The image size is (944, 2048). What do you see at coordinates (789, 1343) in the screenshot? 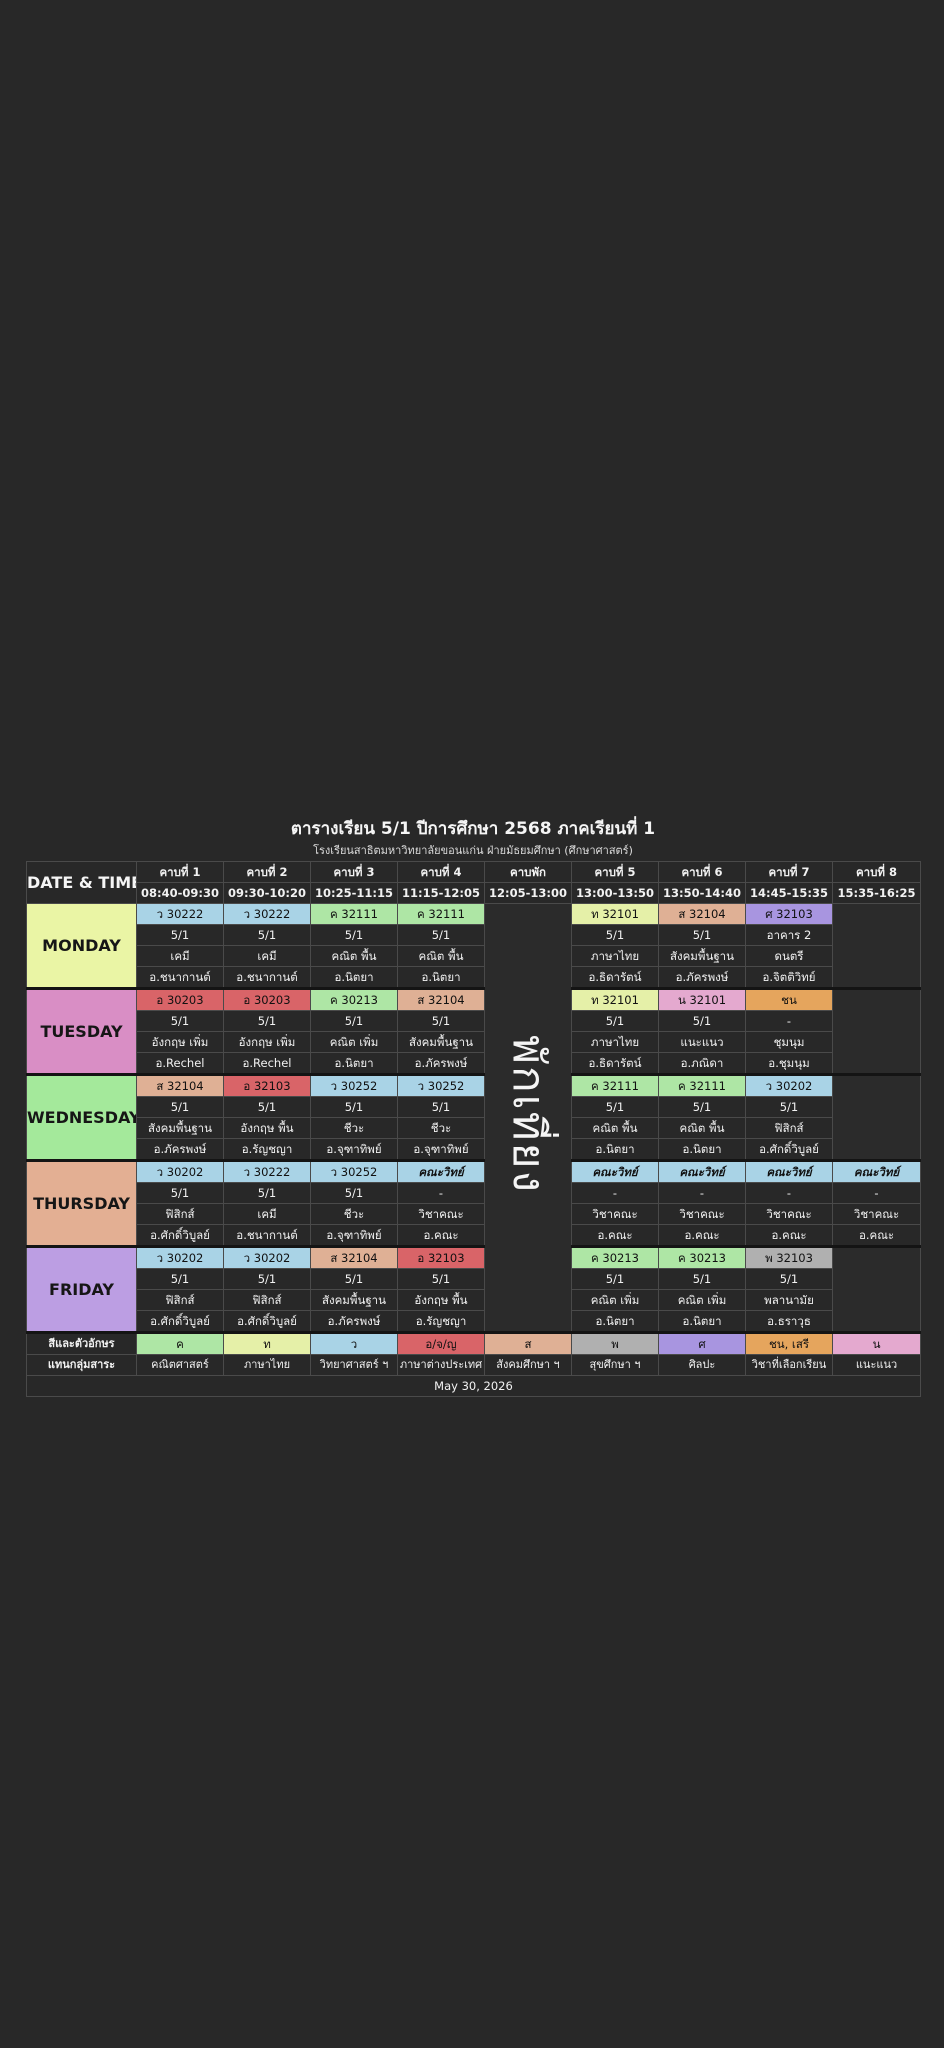
I see `legend-code: ชน, เสรี` at bounding box center [789, 1343].